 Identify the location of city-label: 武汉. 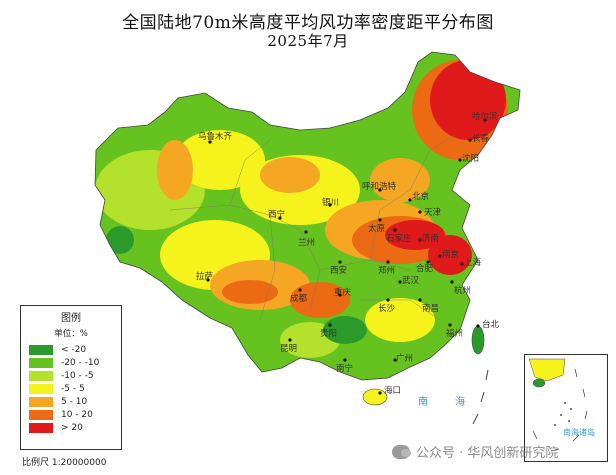
(411, 281).